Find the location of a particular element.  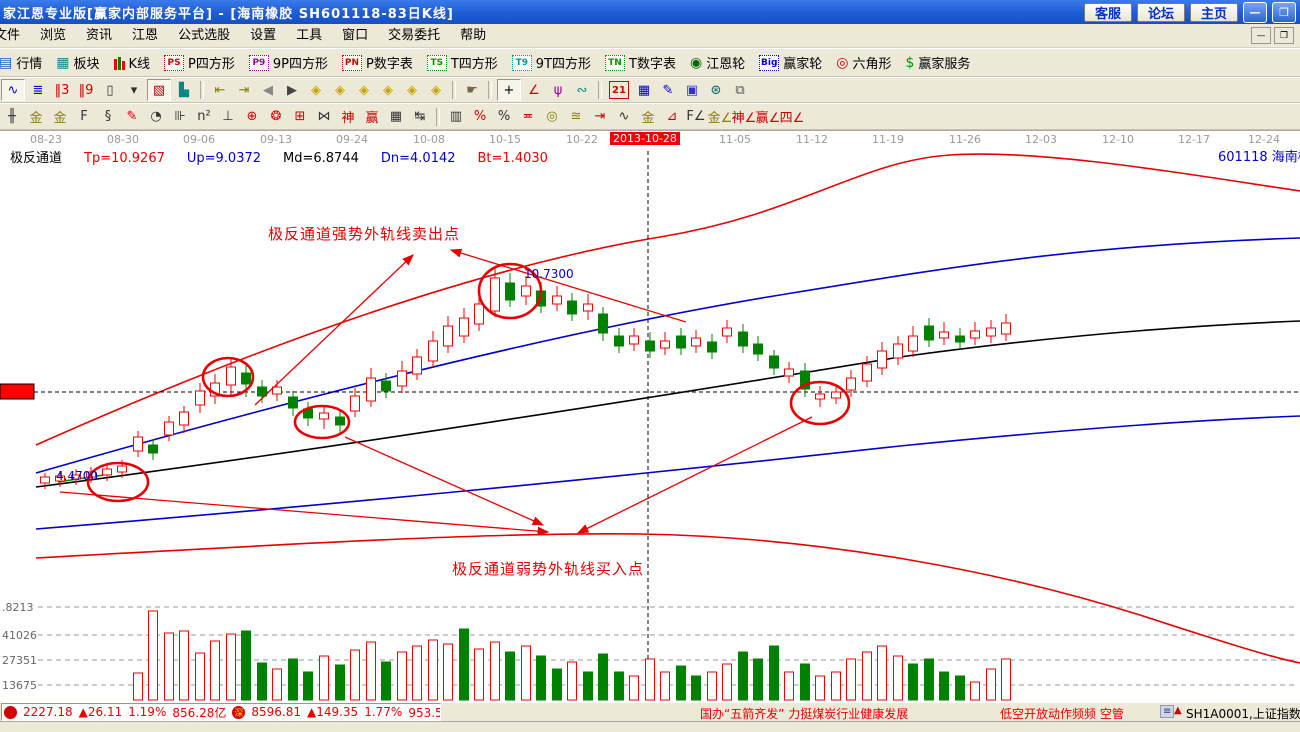

square-of-nine-icon: n² is located at coordinates (204, 116).